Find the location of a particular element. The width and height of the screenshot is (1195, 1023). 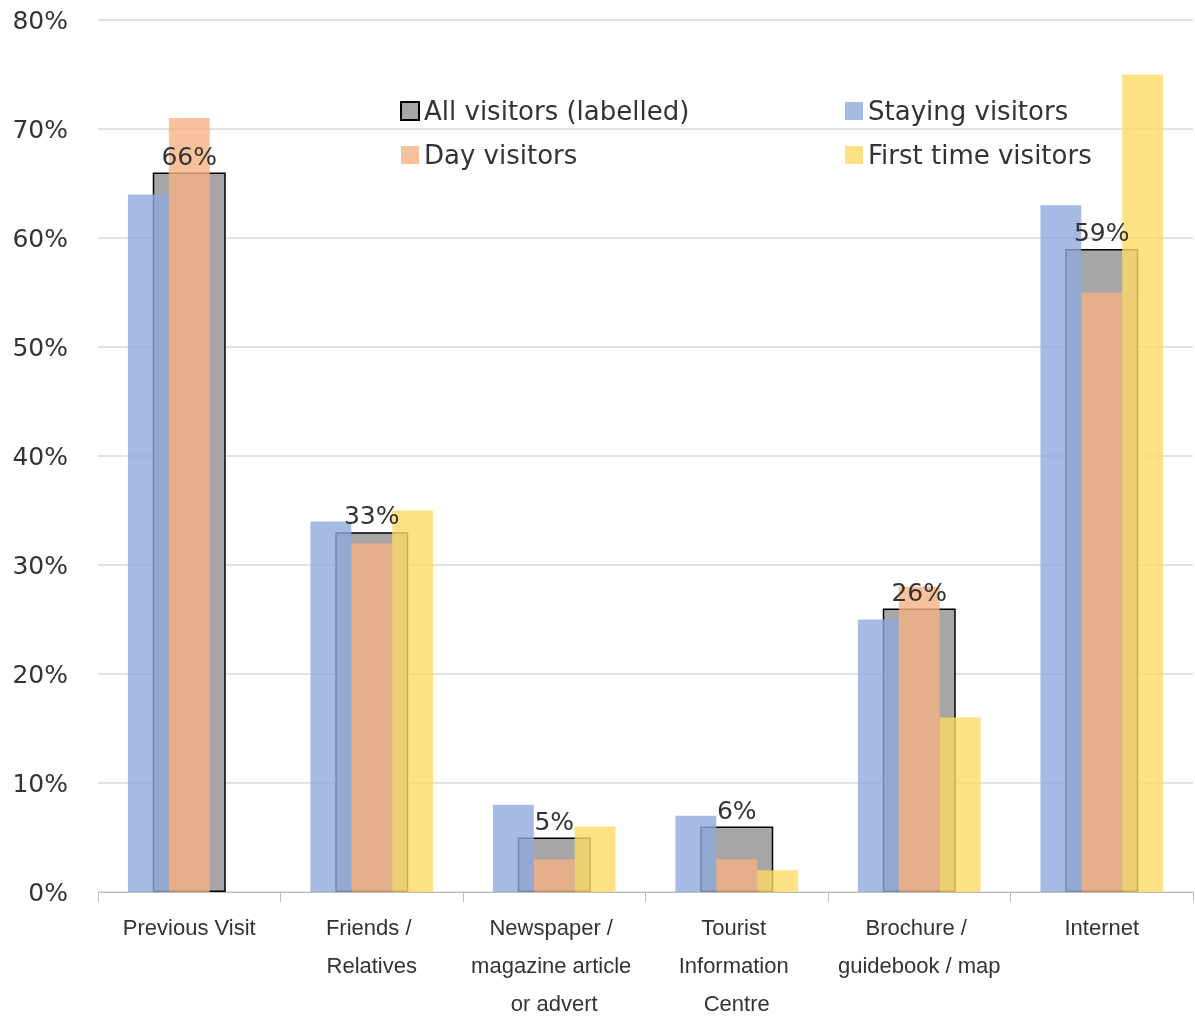

data-label: 66% is located at coordinates (189, 156).